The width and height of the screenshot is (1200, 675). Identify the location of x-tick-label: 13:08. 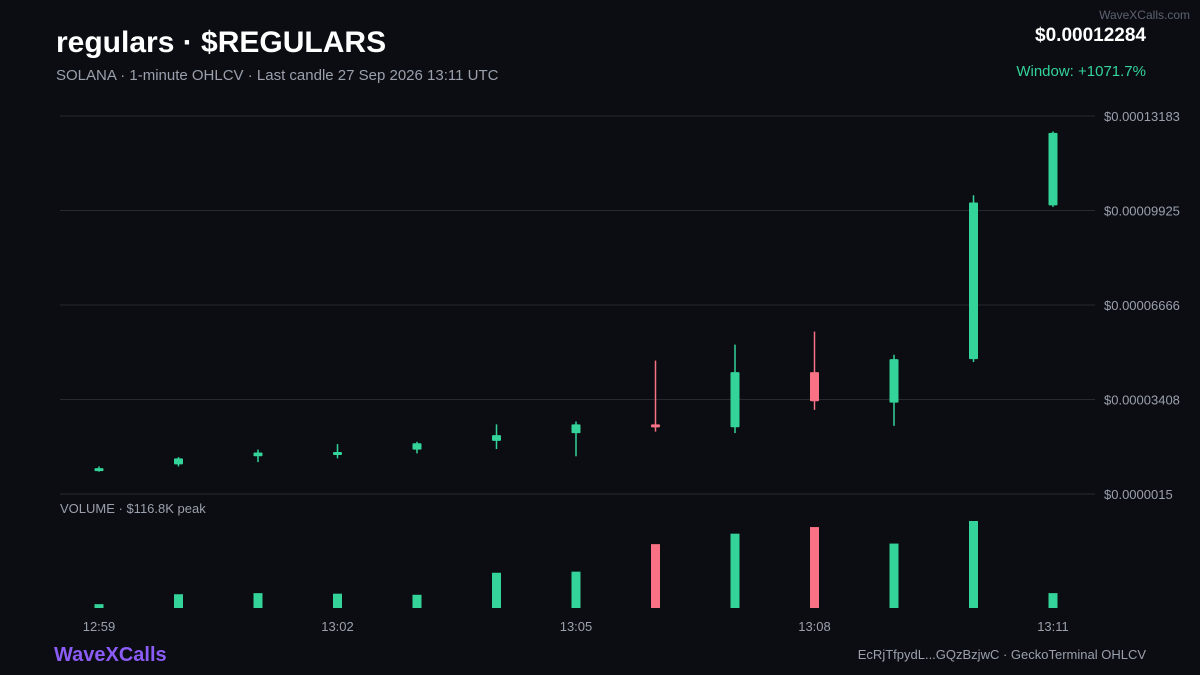
(814, 626).